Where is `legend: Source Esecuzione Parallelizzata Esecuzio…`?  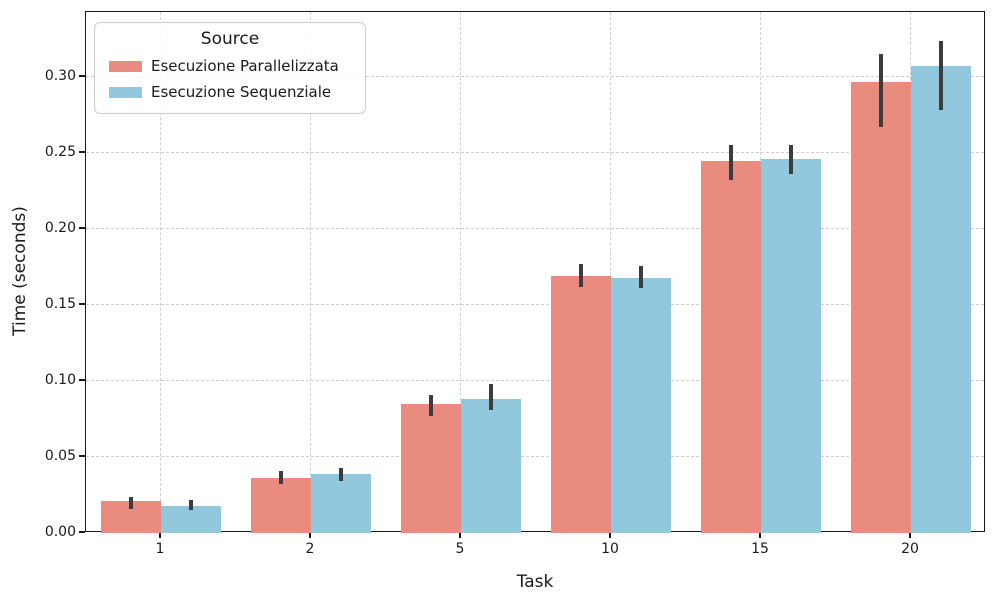
legend: Source Esecuzione Parallelizzata Esecuzio… is located at coordinates (230, 68).